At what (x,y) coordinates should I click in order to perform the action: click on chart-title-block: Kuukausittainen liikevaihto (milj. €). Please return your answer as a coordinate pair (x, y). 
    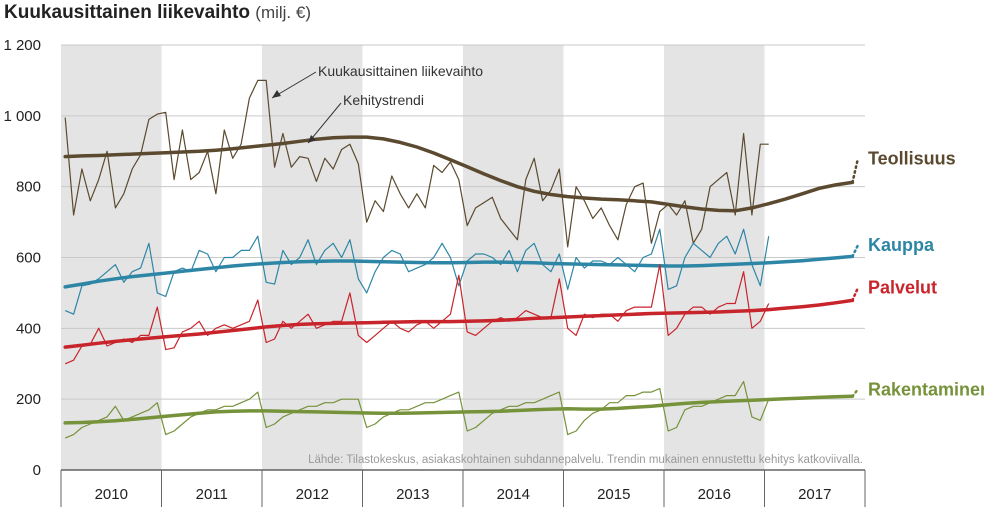
    Looking at the image, I should click on (157, 13).